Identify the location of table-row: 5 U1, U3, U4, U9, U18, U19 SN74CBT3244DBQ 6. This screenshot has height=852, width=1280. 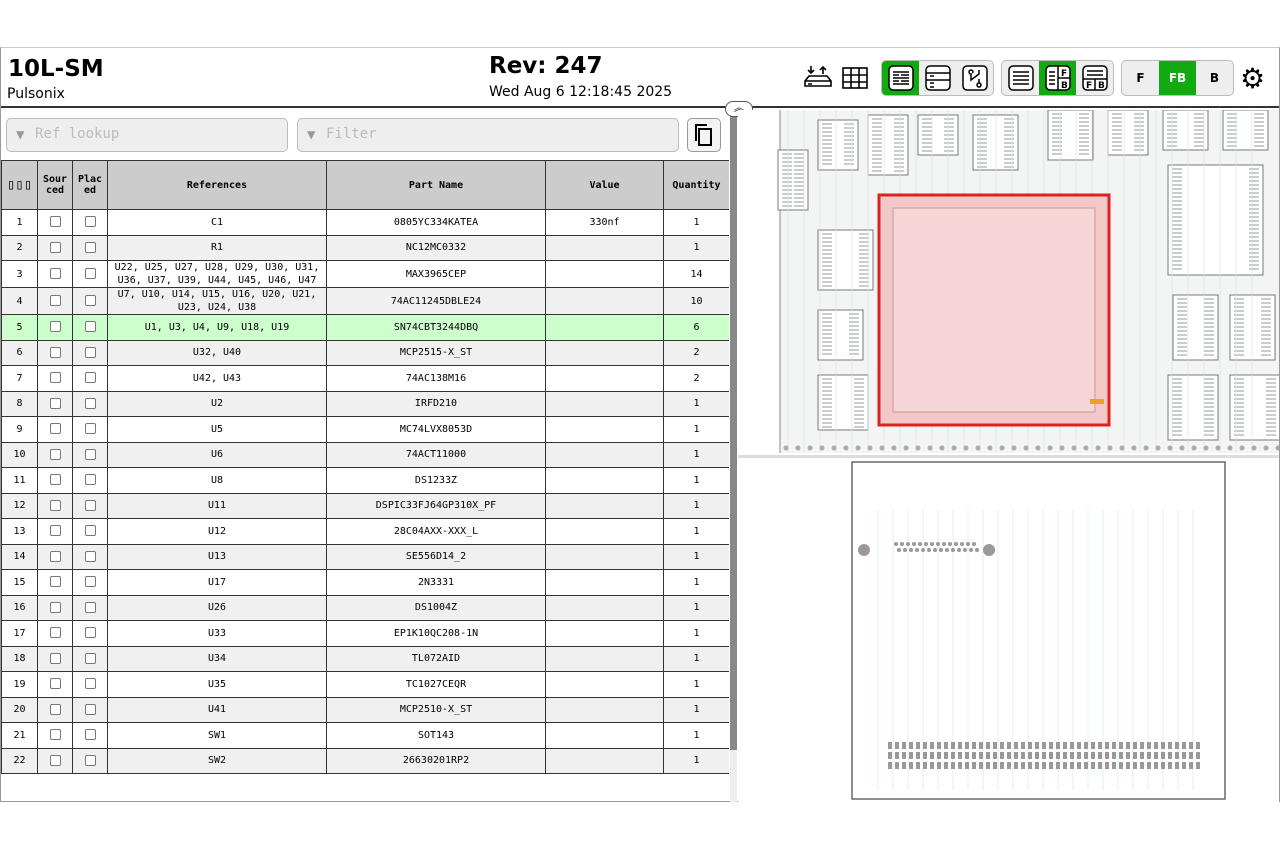
(365, 327).